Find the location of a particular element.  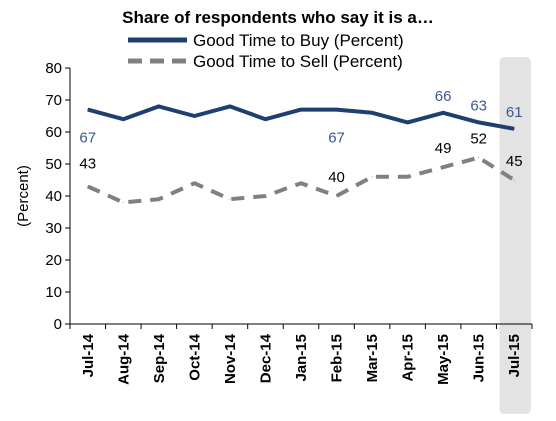

data-label-buy-feb-15: 67 is located at coordinates (336, 138).